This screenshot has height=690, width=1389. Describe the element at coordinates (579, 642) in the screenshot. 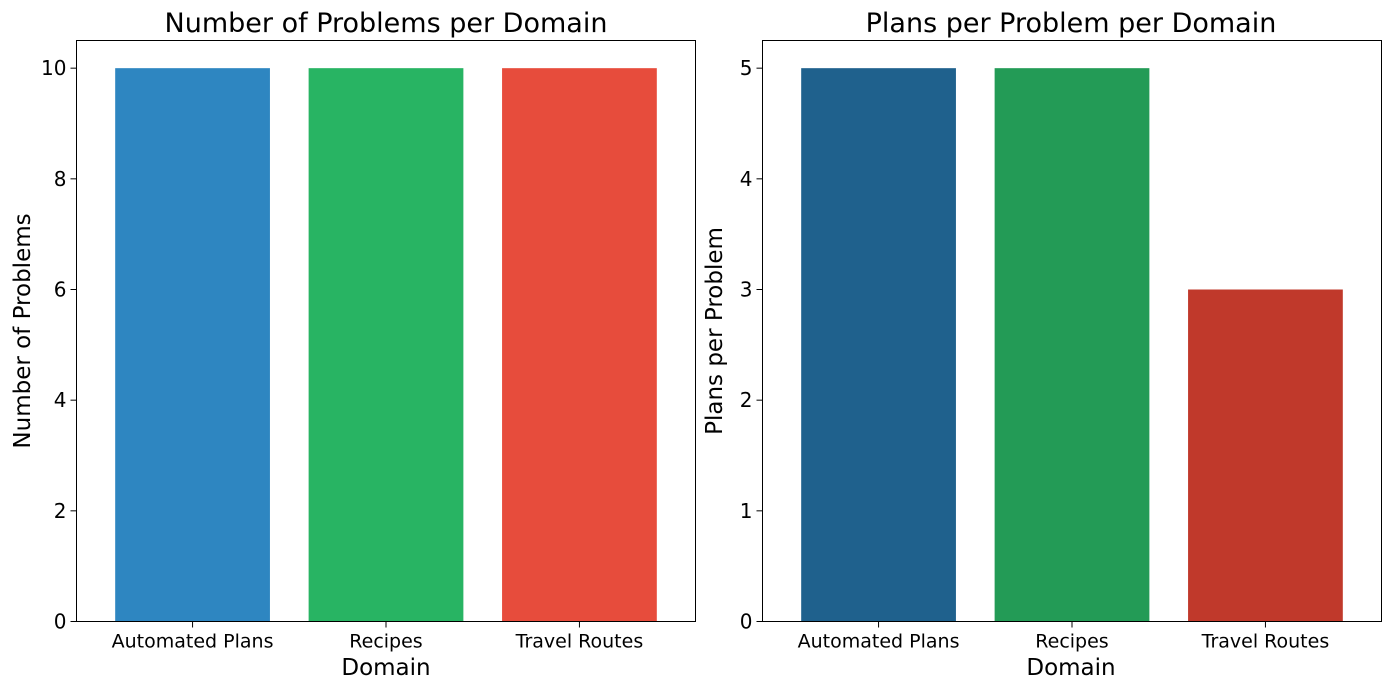

I see `left-x-tick-label: Travel Routes` at that location.